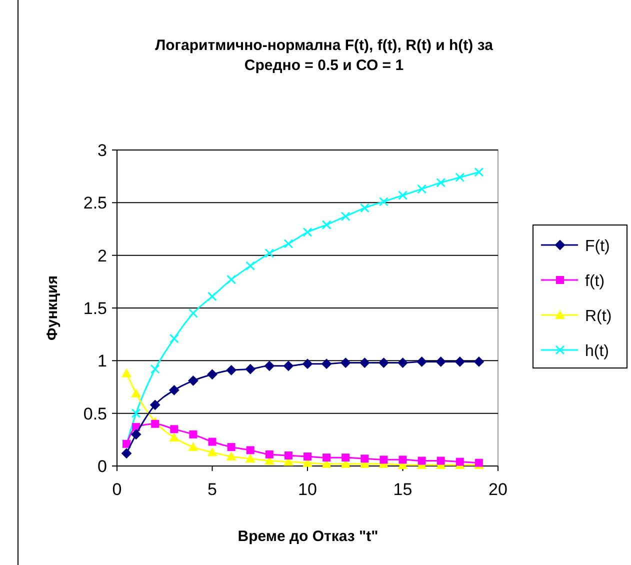  What do you see at coordinates (102, 150) in the screenshot?
I see `y-tick-label: 3` at bounding box center [102, 150].